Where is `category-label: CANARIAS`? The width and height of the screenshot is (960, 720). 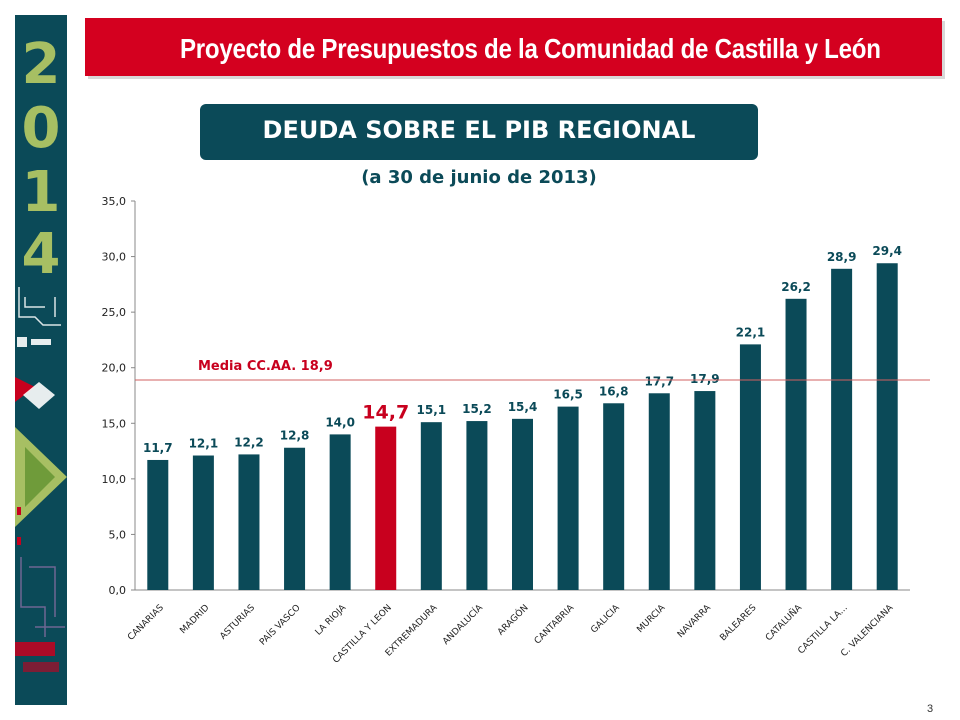 category-label: CANARIAS is located at coordinates (146, 623).